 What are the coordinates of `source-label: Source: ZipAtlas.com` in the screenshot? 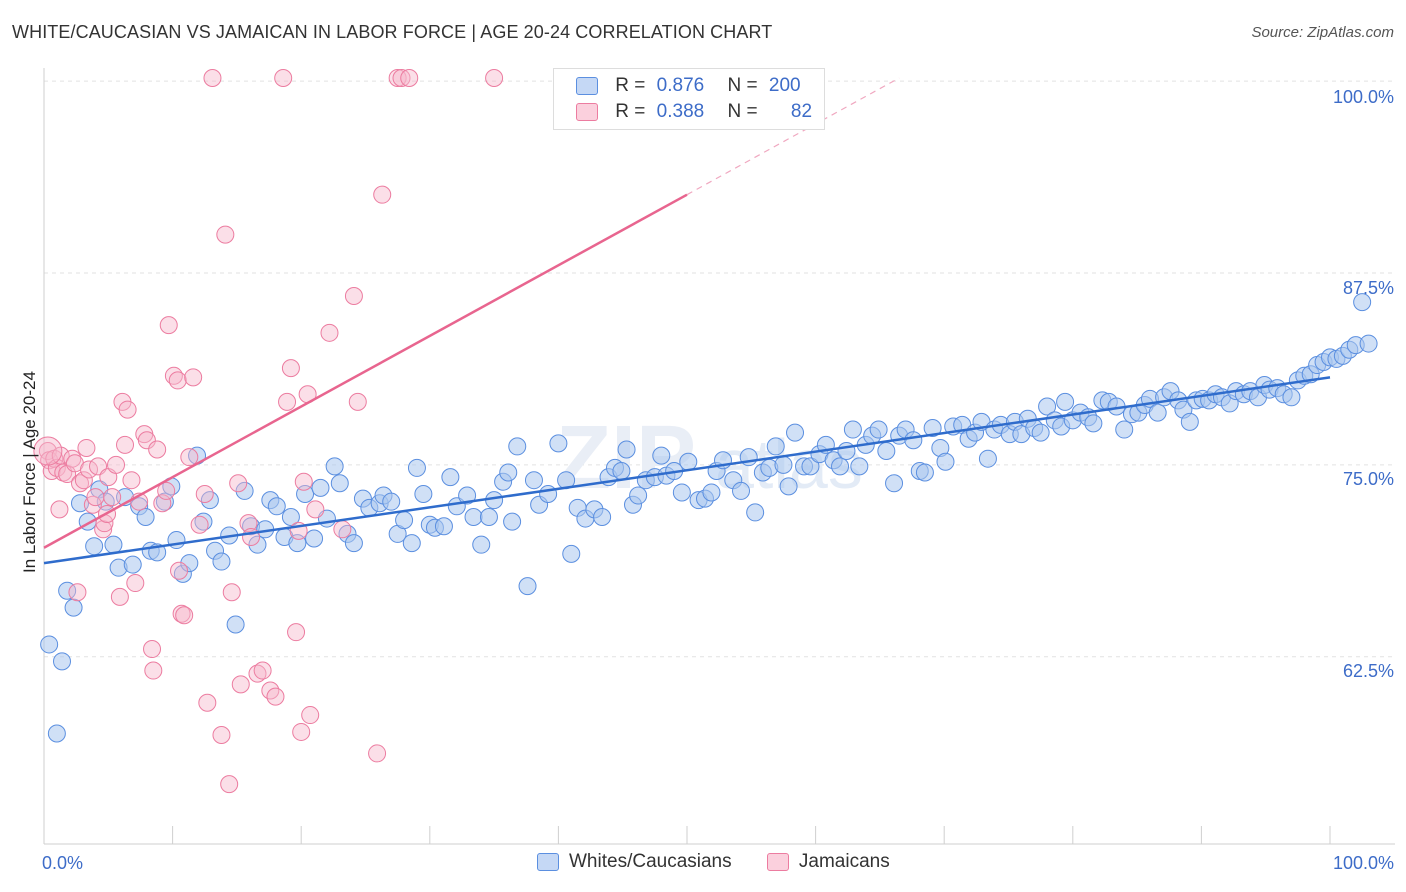 It's located at (1322, 32).